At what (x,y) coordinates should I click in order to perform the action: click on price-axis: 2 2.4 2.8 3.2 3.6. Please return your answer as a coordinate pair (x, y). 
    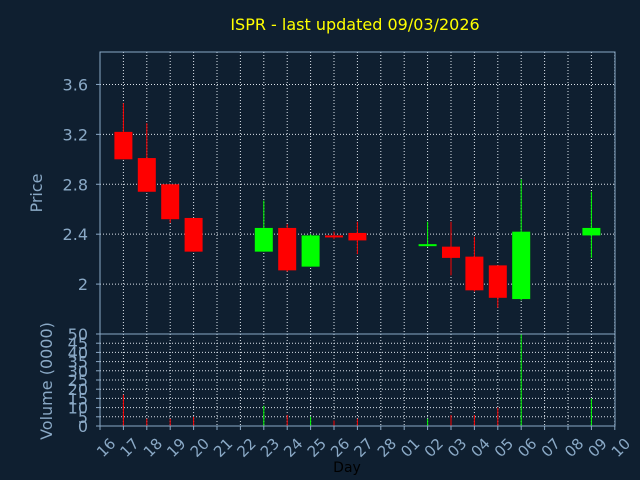
    Looking at the image, I should click on (81, 184).